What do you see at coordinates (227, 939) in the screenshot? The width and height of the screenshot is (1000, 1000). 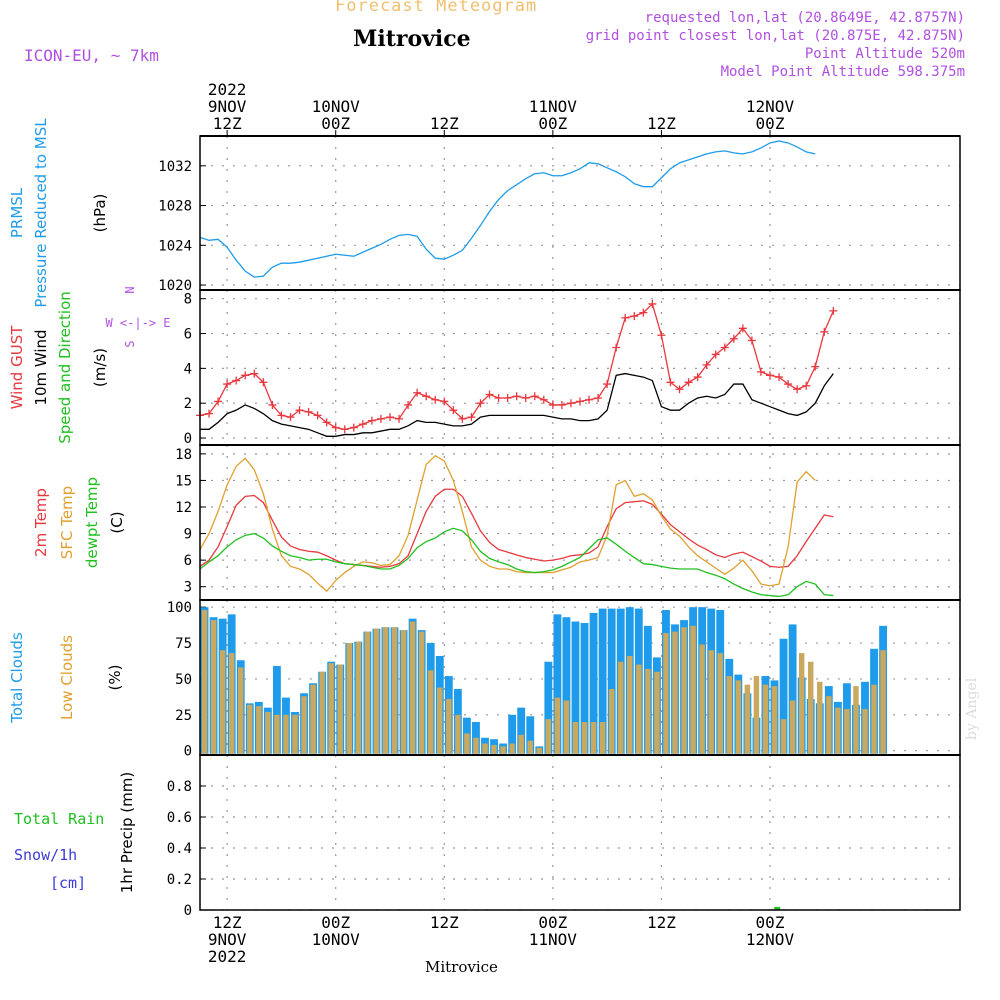 I see `bottom-time-label: 9NOV` at bounding box center [227, 939].